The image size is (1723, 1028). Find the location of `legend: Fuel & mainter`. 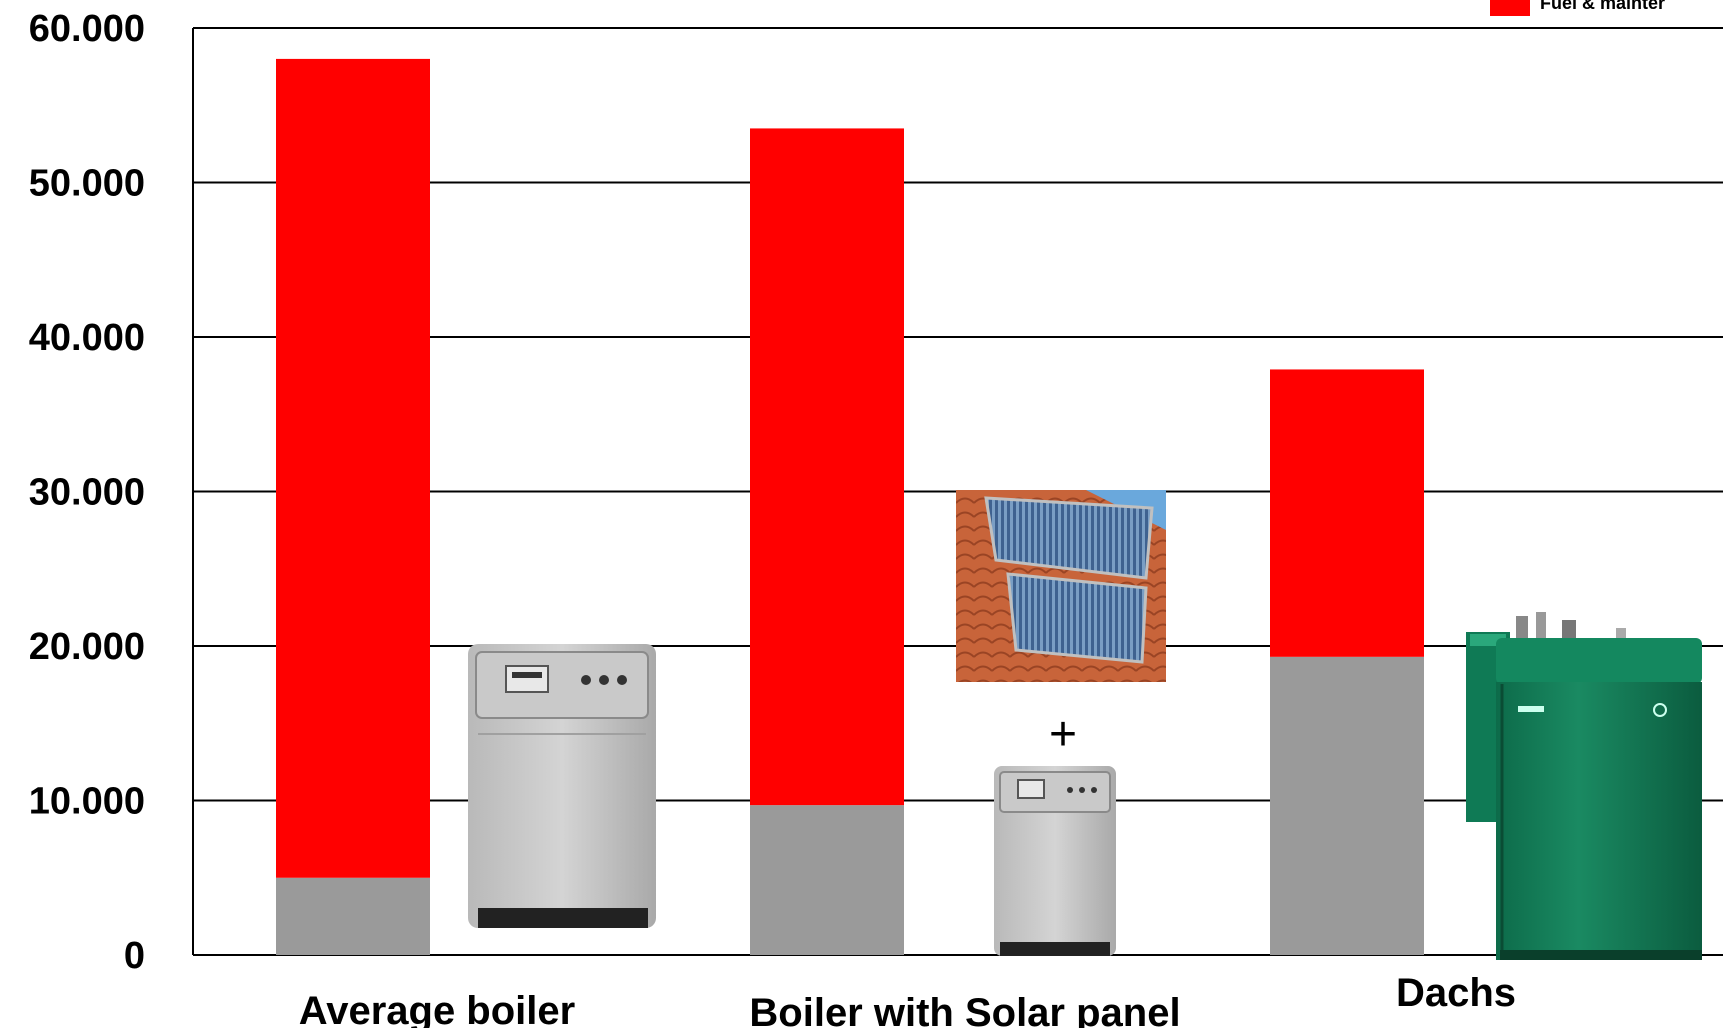

legend: Fuel & mainter is located at coordinates (1577, 8).